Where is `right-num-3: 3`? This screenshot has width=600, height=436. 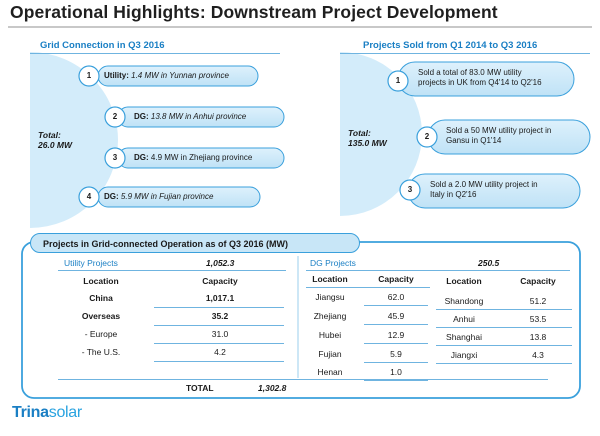 right-num-3: 3 is located at coordinates (410, 189).